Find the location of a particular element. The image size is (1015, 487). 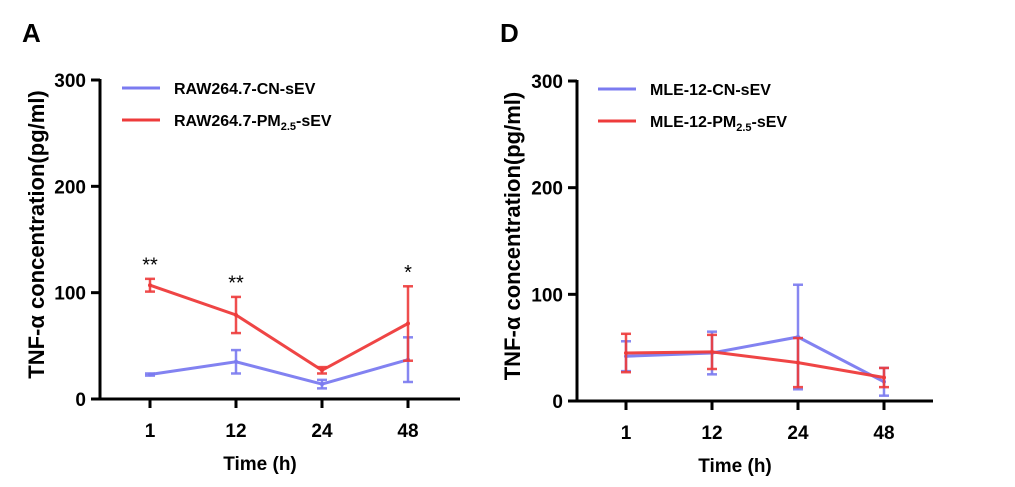

legend-item: MLE-12-PM2.5-sEV is located at coordinates (692, 124).